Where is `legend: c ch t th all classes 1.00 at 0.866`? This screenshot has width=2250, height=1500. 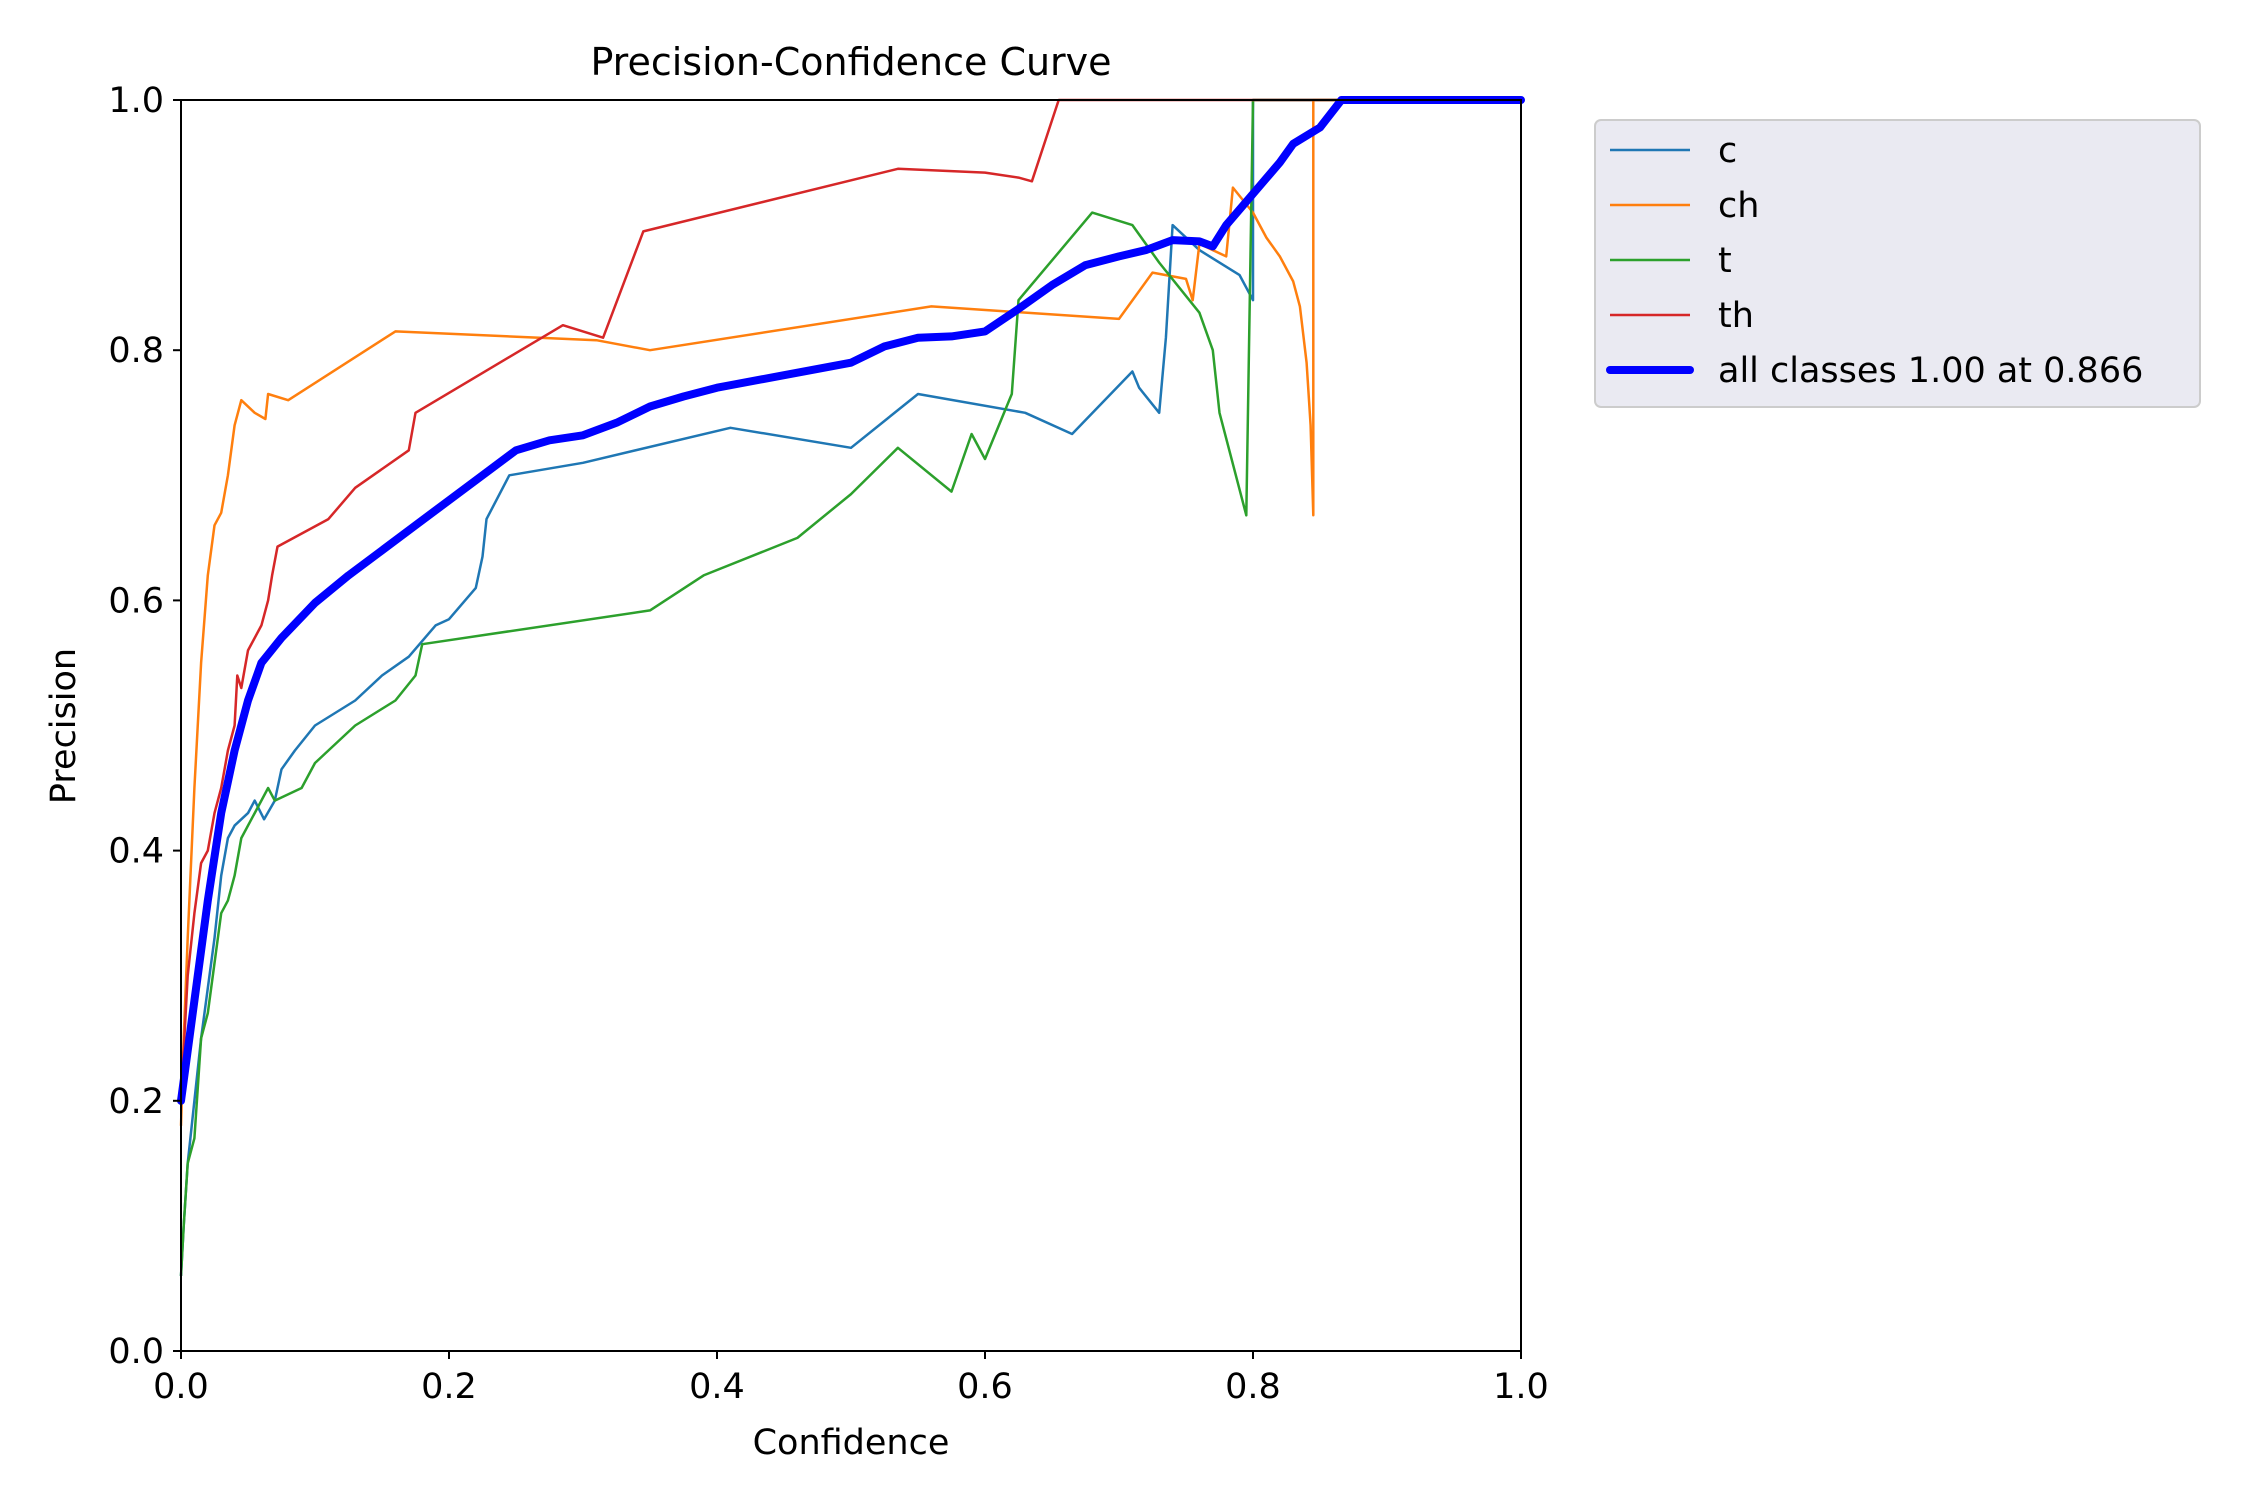 legend: c ch t th all classes 1.00 at 0.866 is located at coordinates (1897, 263).